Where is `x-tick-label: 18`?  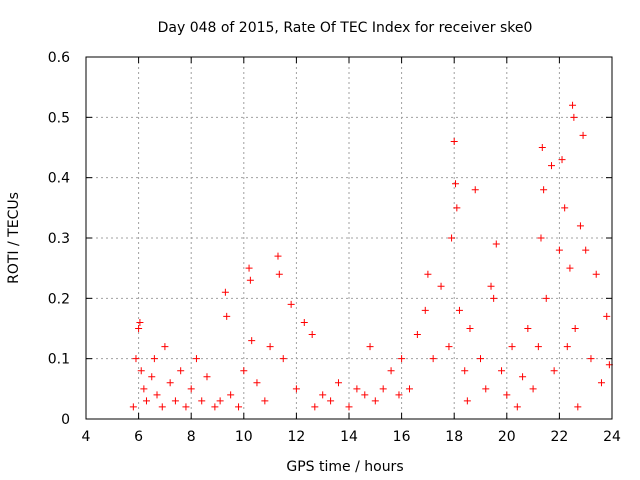
x-tick-label: 18 is located at coordinates (454, 437).